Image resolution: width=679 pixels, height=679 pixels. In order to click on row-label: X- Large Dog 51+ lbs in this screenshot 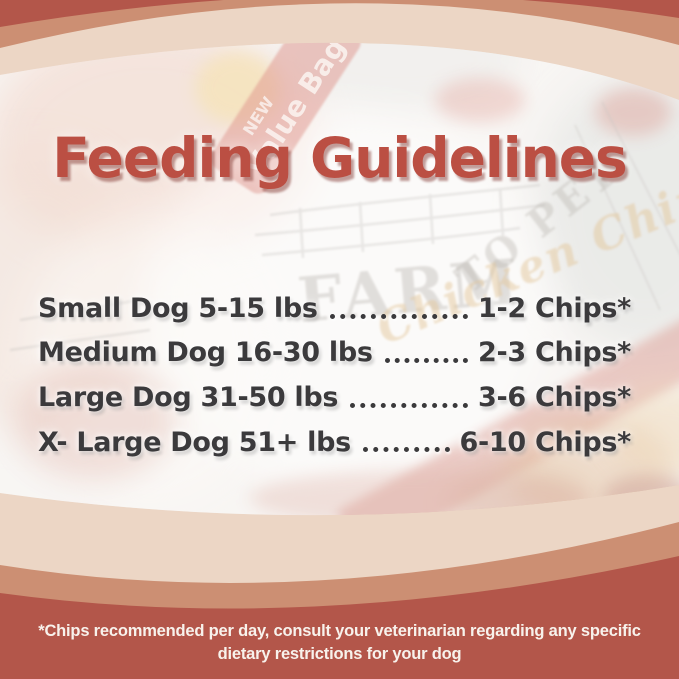, I will do `click(194, 442)`.